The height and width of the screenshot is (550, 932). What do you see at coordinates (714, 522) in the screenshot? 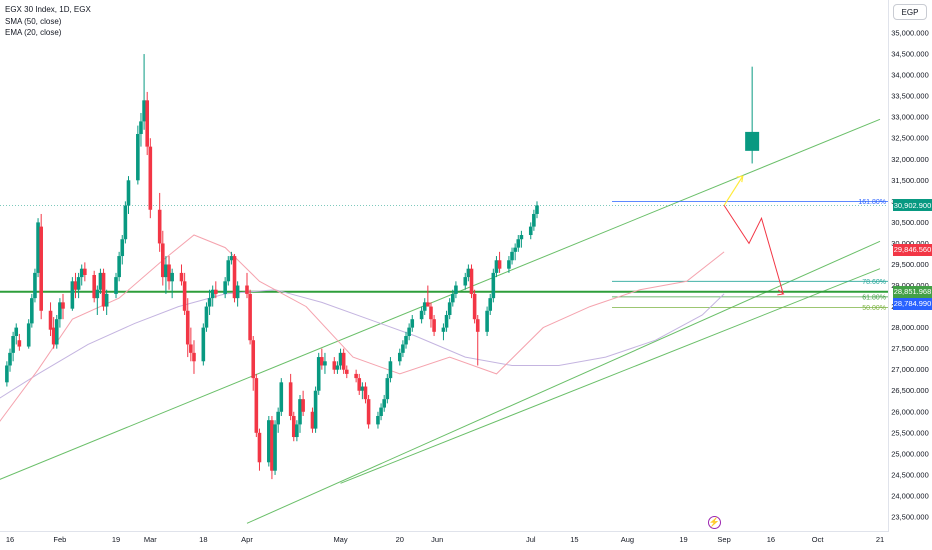
I see `lightning-icon: ⚡` at bounding box center [714, 522].